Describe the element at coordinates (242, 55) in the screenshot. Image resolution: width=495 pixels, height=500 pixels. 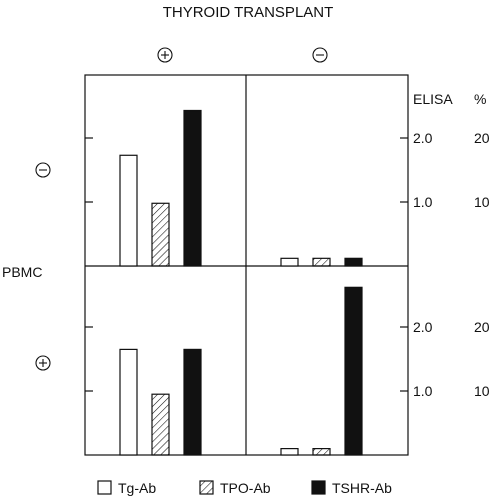
I see `column-headers` at that location.